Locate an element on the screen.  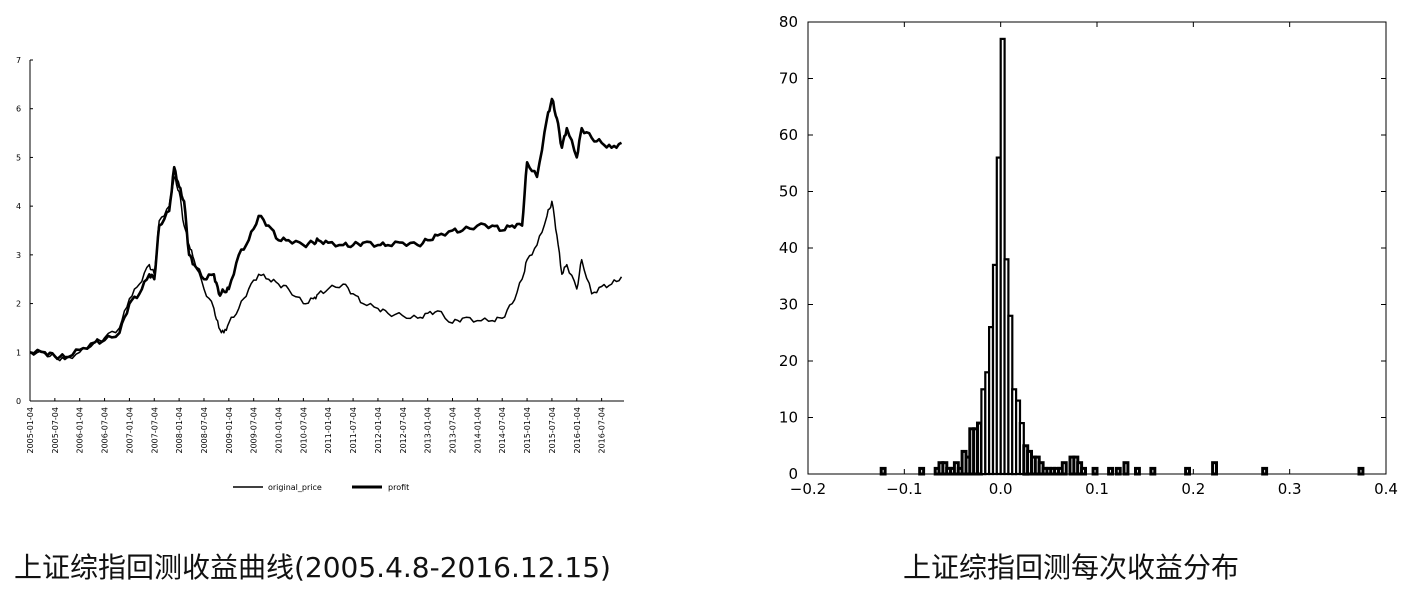
left-y-tick-label: 6 is located at coordinates (18, 109).